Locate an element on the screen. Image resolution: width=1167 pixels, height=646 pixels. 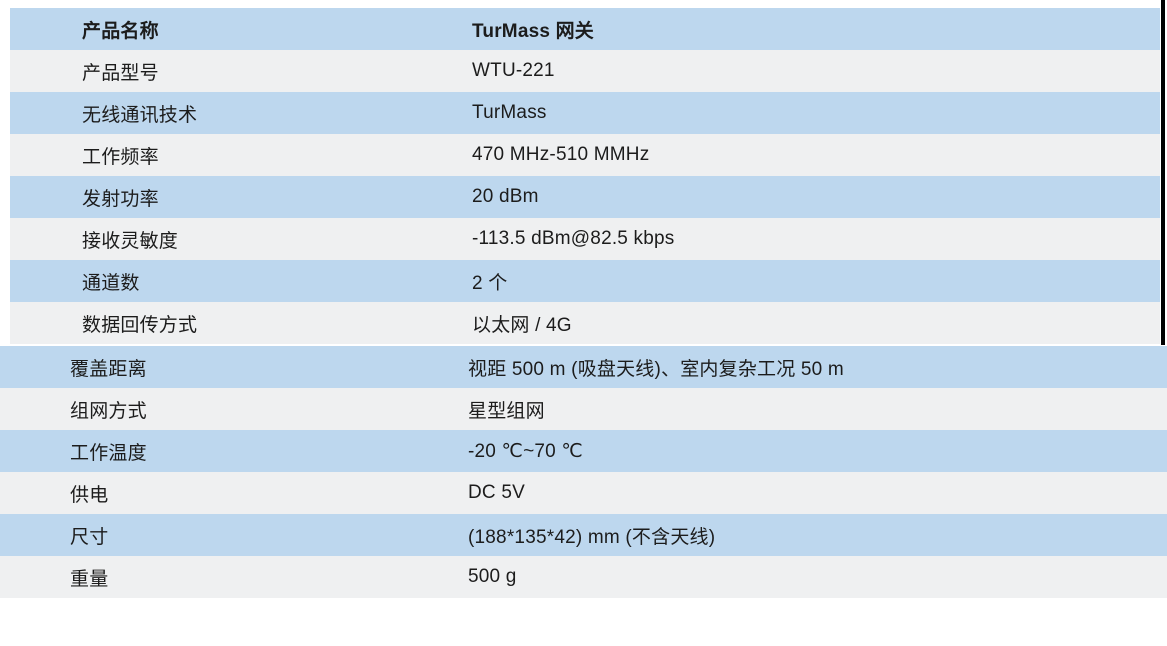
spec-row: 通道数 2 个 is located at coordinates (585, 281).